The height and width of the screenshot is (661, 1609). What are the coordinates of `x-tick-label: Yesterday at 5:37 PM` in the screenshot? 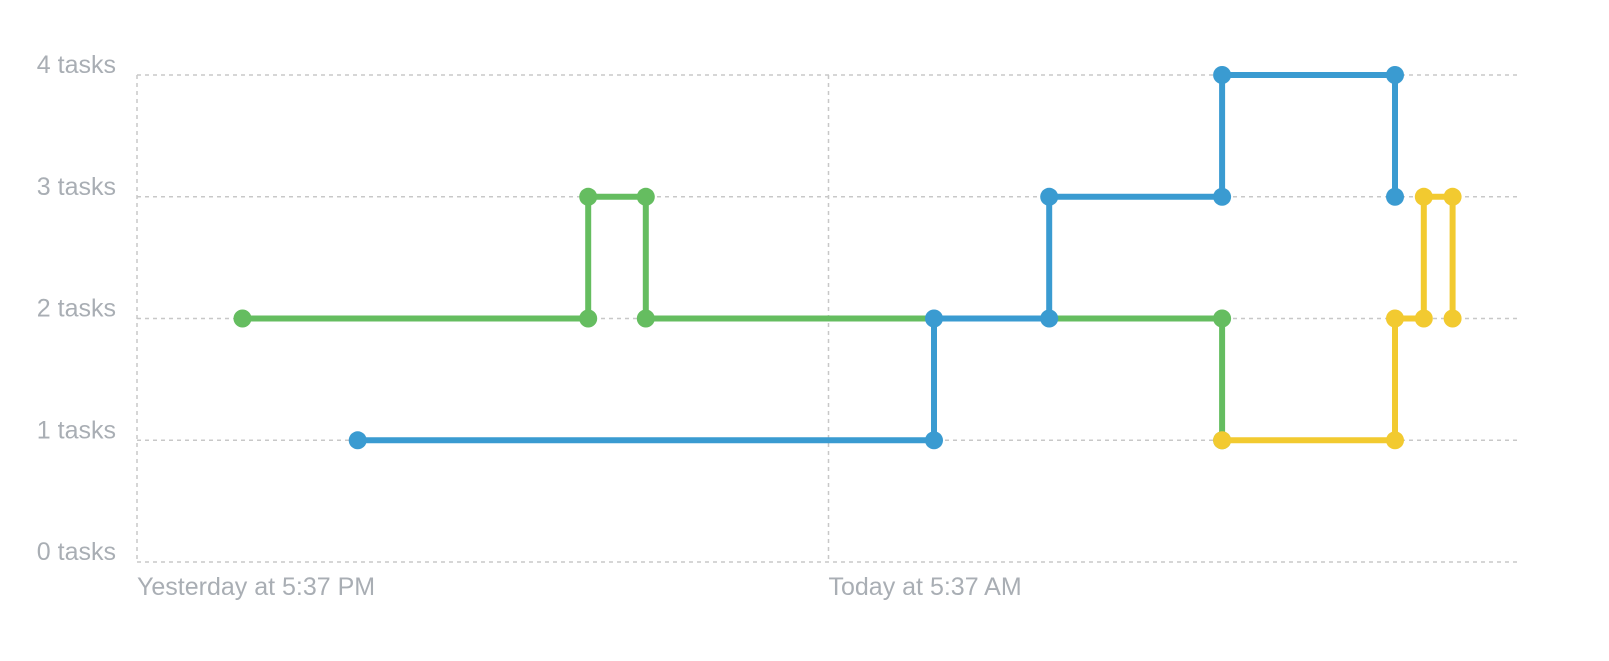 It's located at (256, 587).